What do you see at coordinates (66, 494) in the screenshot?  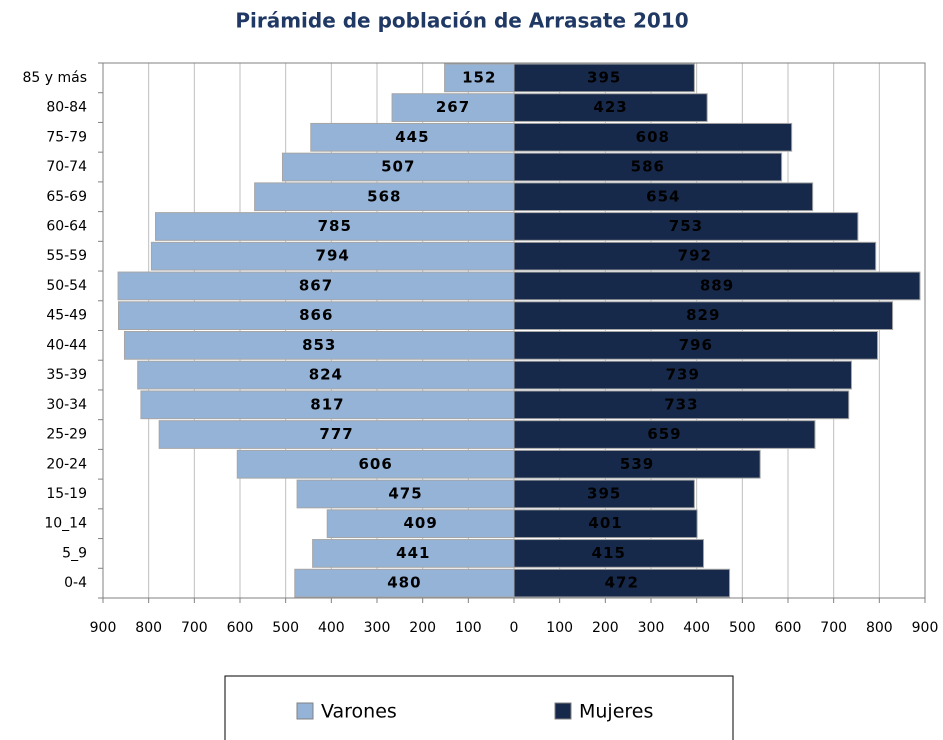 I see `y-tick-label: 15-19` at bounding box center [66, 494].